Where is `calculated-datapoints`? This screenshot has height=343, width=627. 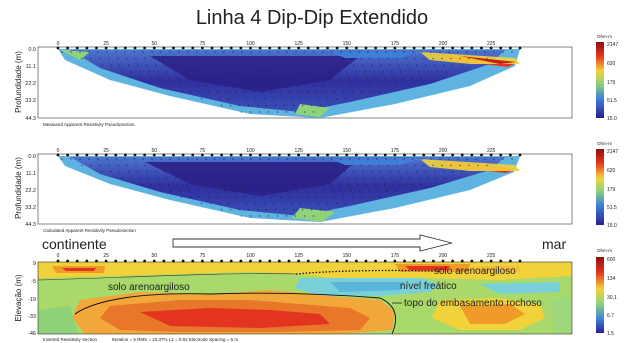 calculated-datapoints is located at coordinates (287, 187).